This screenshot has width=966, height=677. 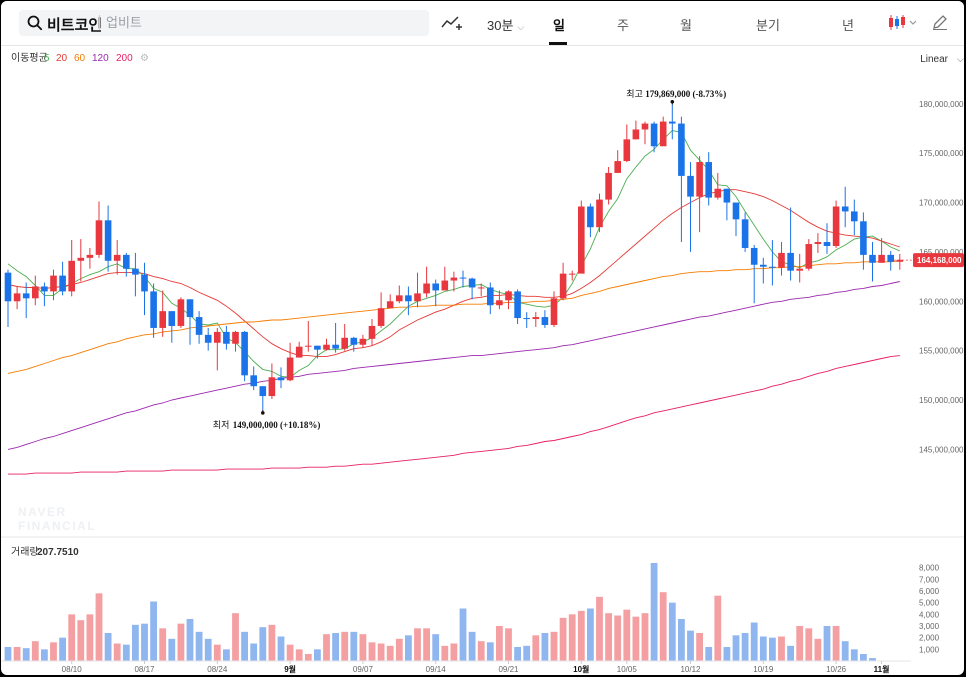 I want to click on tab-week: 주, so click(x=623, y=25).